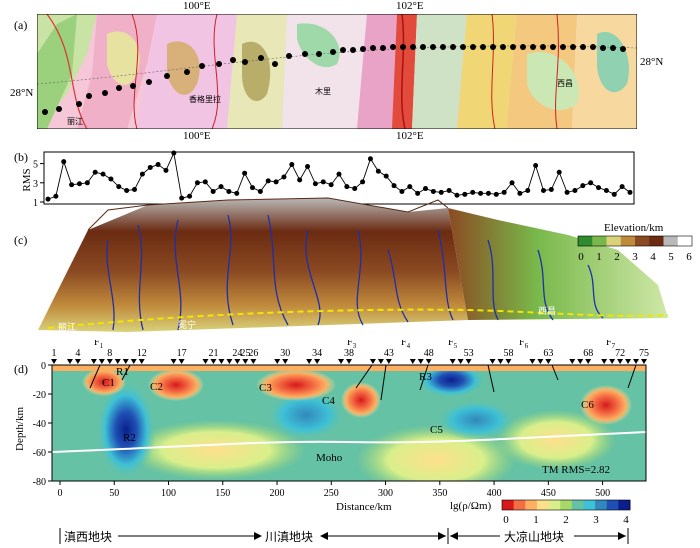  Describe the element at coordinates (39, 424) in the screenshot. I see `depth-tick-label: -40` at that location.